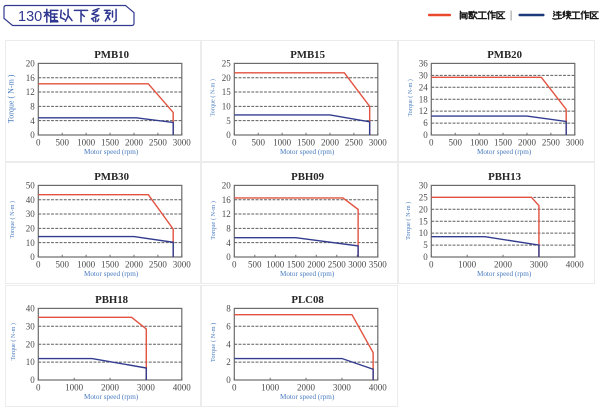  What do you see at coordinates (423, 111) in the screenshot?
I see `svg-text: 12` at bounding box center [423, 111].